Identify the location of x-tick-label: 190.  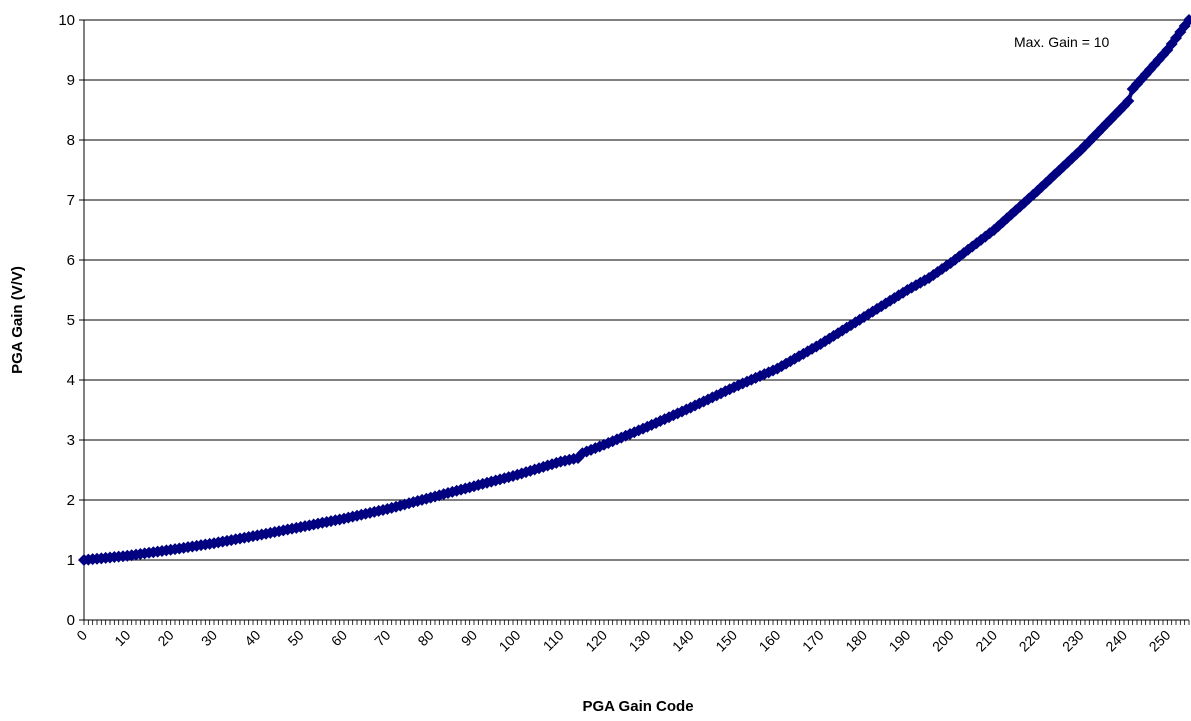
(900, 641).